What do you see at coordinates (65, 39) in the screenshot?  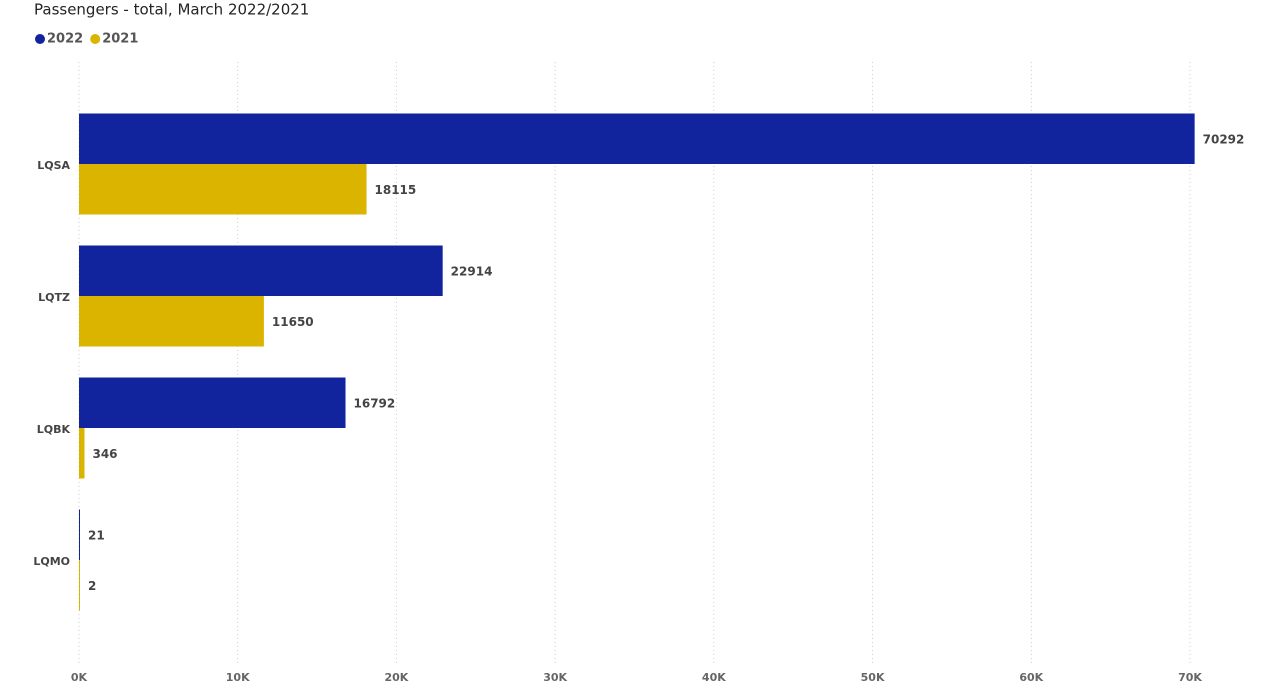 I see `legend-label: 2022` at bounding box center [65, 39].